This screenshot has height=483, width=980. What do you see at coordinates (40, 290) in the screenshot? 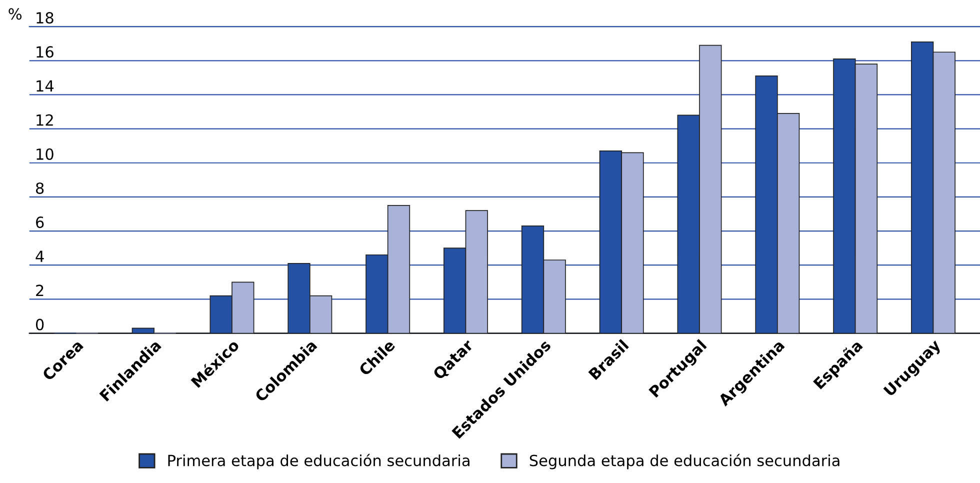
I see `y-tick-label: 2` at bounding box center [40, 290].